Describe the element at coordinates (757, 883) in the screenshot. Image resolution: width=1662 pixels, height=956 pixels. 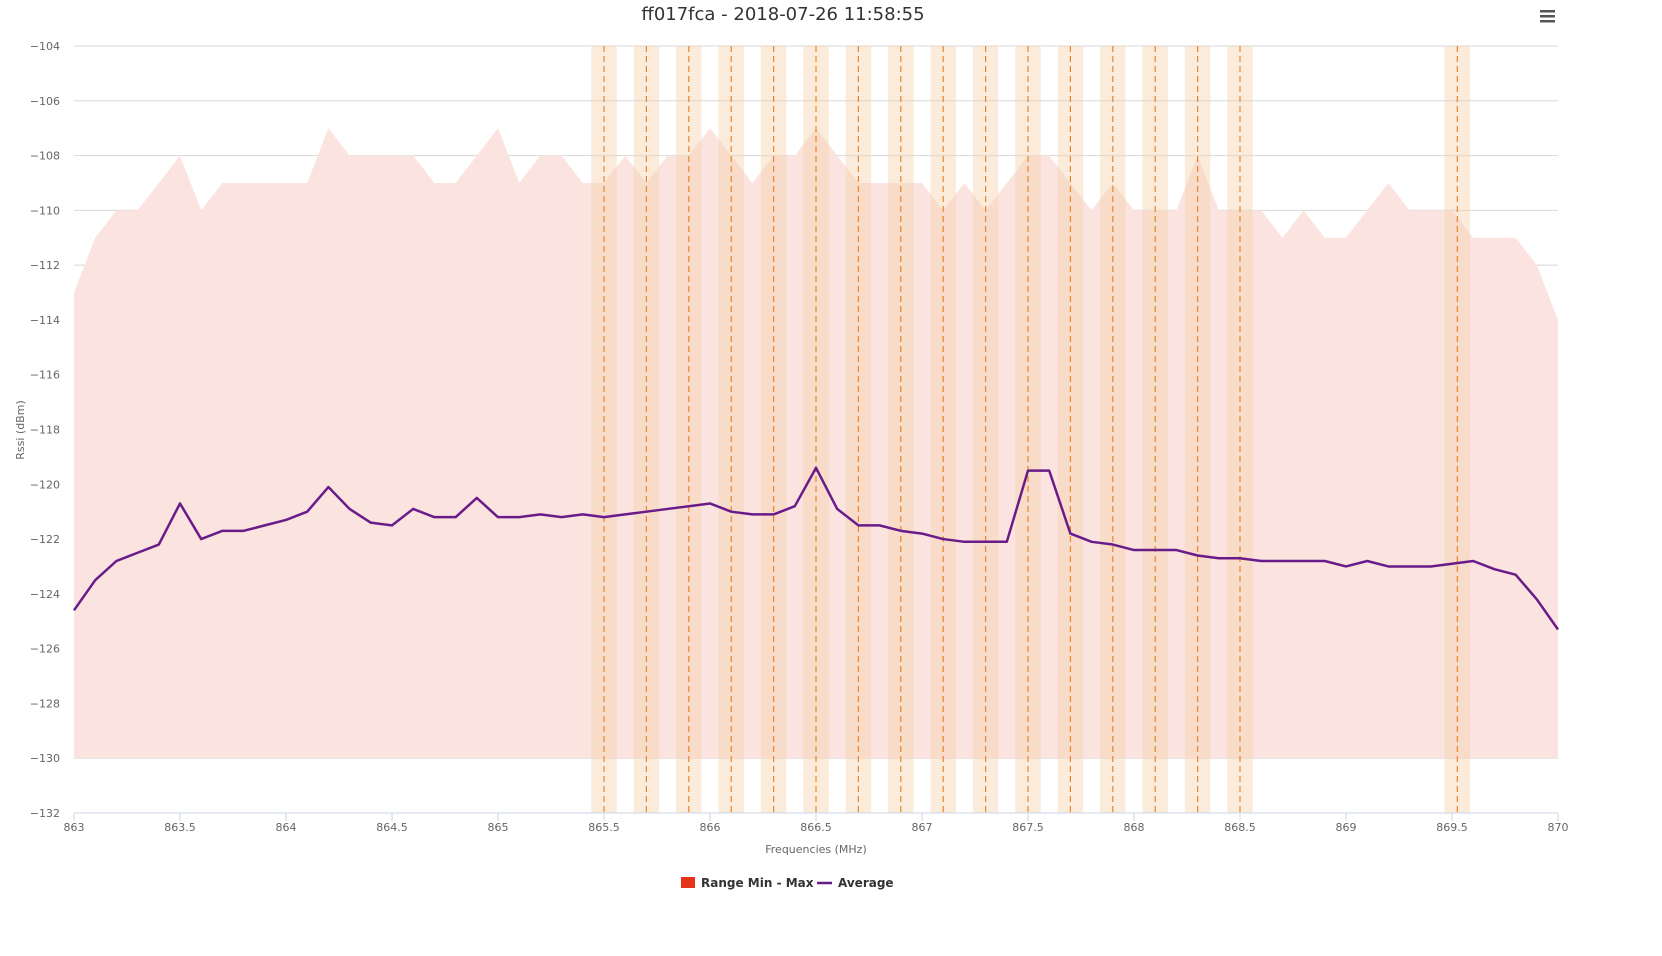
I see `legend-range-label: Range Min - Max` at that location.